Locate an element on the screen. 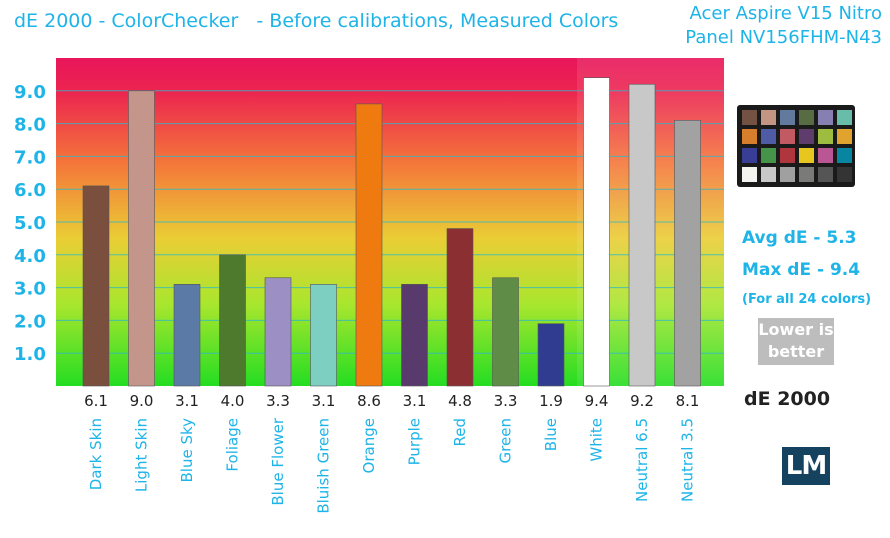 This screenshot has width=890, height=538. category-label: Purple is located at coordinates (415, 441).